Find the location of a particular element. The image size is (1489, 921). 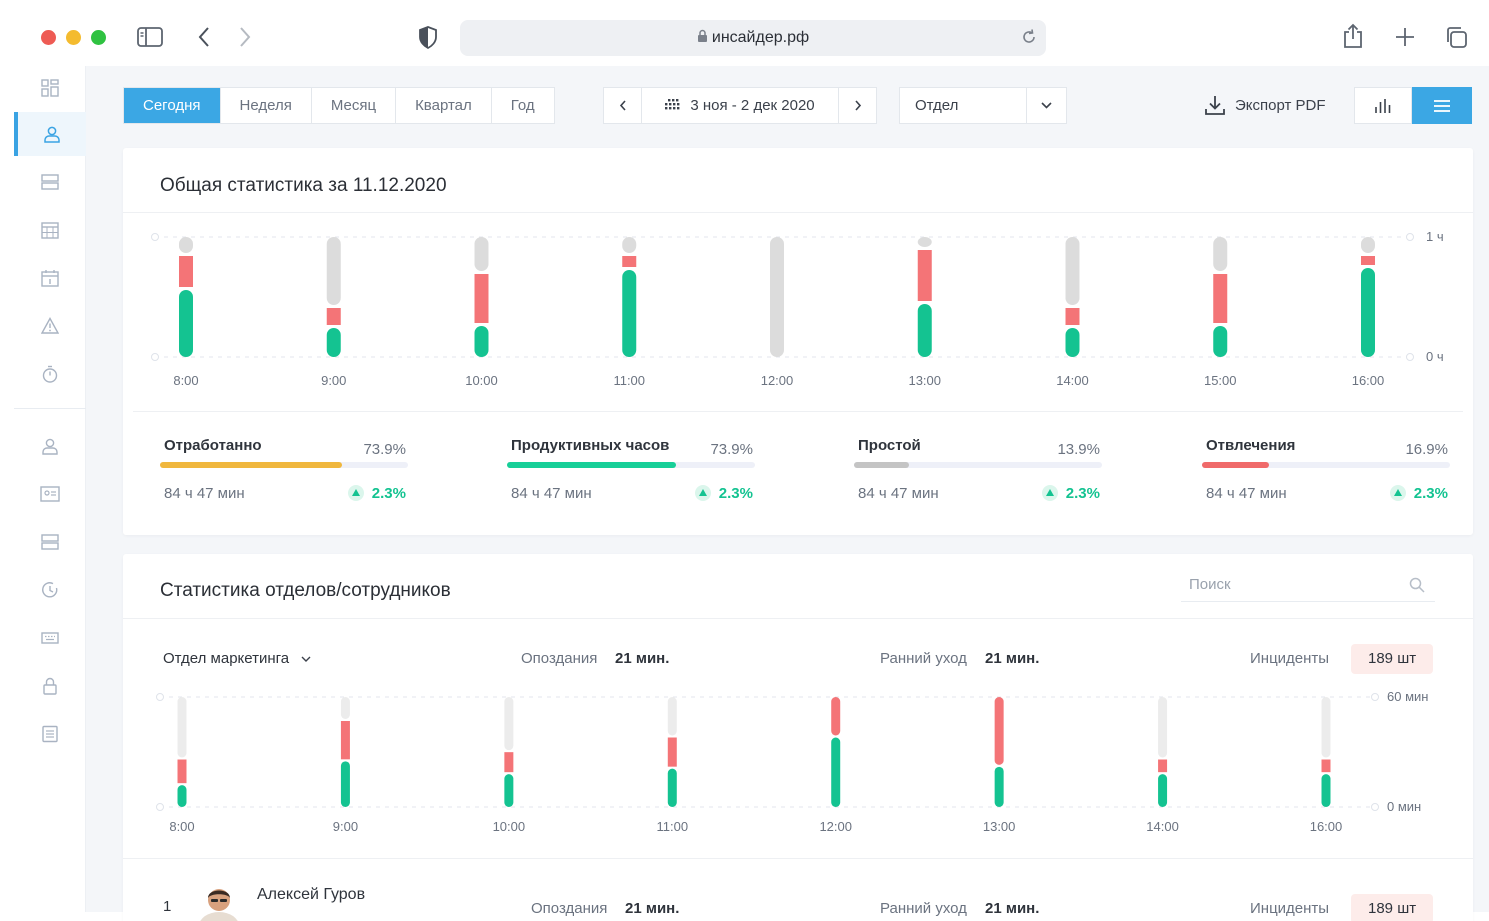

lock-icon is located at coordinates (702, 35).